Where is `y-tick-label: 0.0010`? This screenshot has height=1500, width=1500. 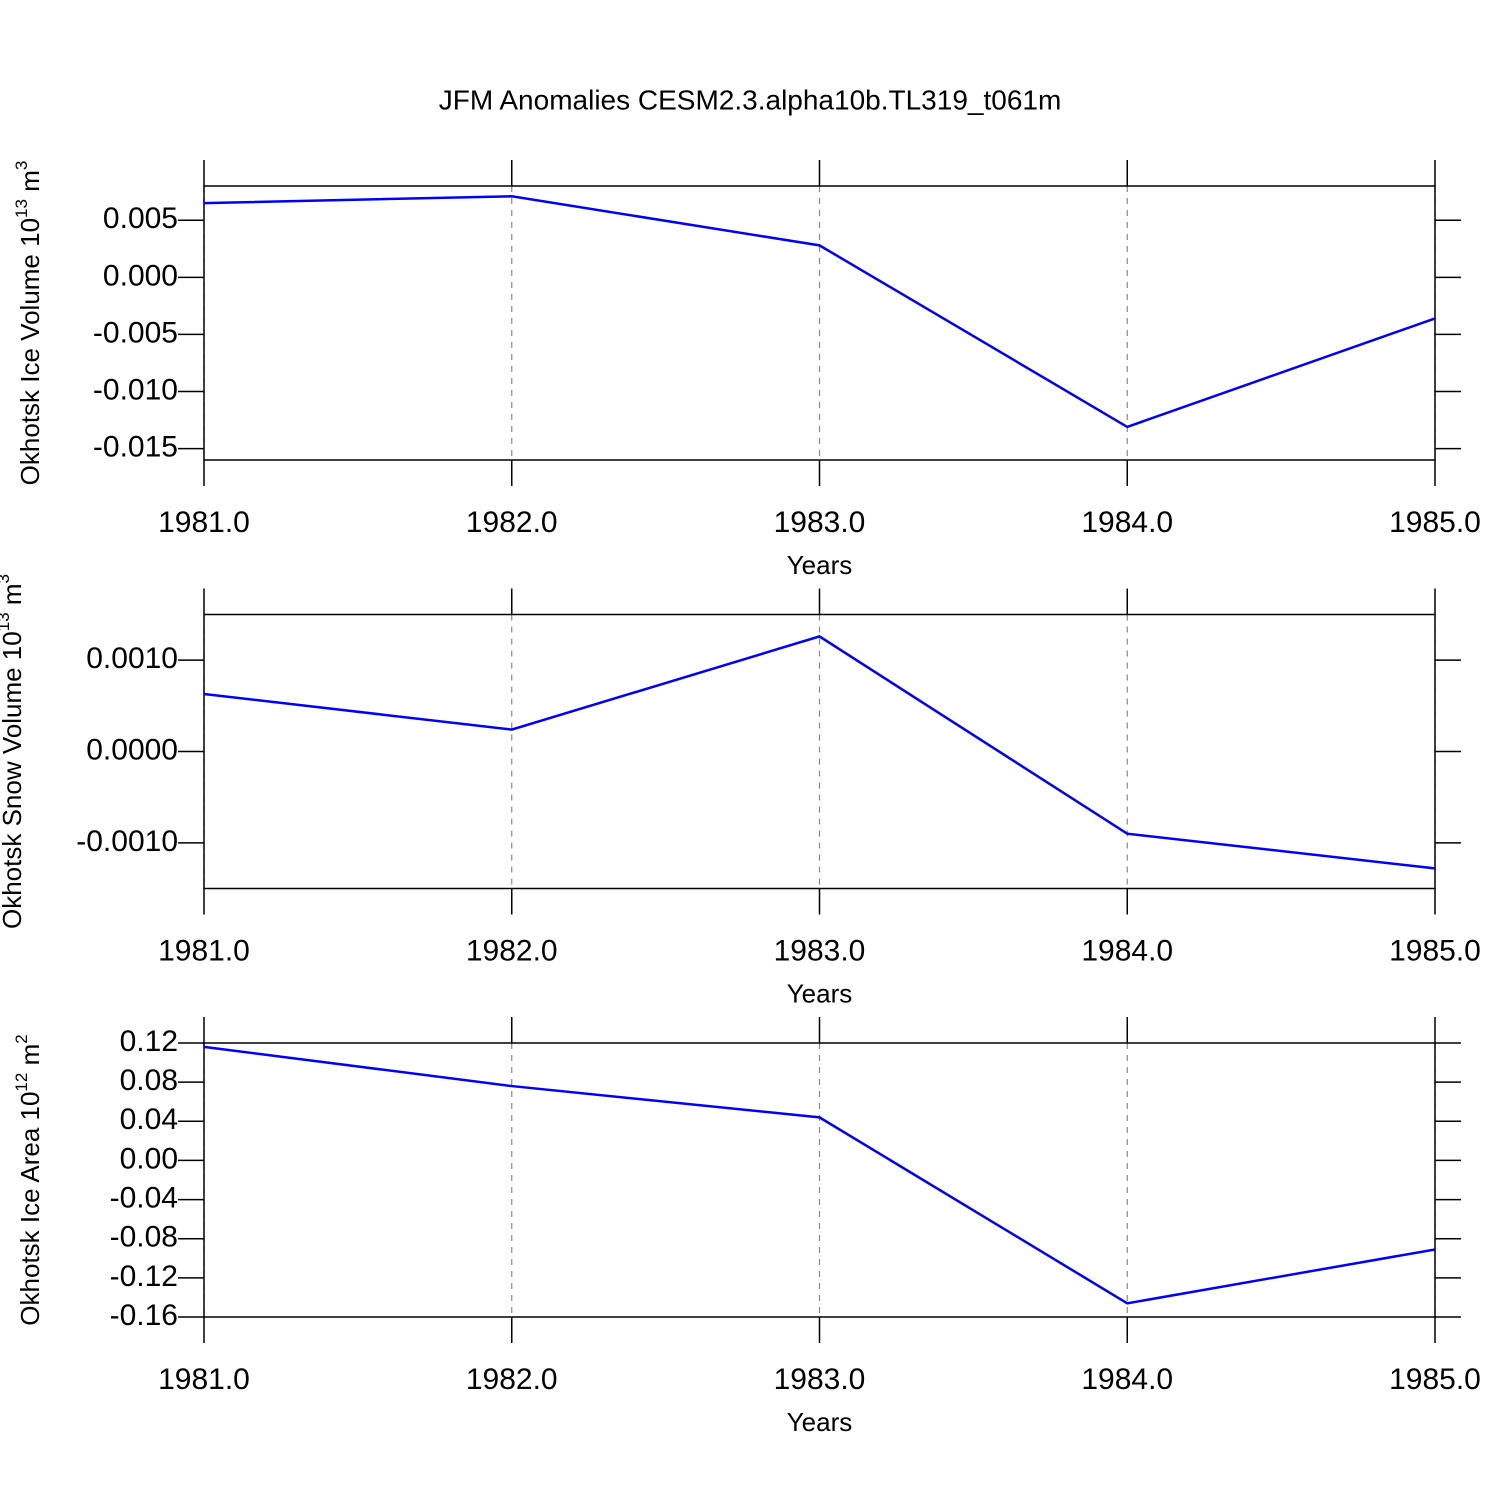 y-tick-label: 0.0010 is located at coordinates (132, 658).